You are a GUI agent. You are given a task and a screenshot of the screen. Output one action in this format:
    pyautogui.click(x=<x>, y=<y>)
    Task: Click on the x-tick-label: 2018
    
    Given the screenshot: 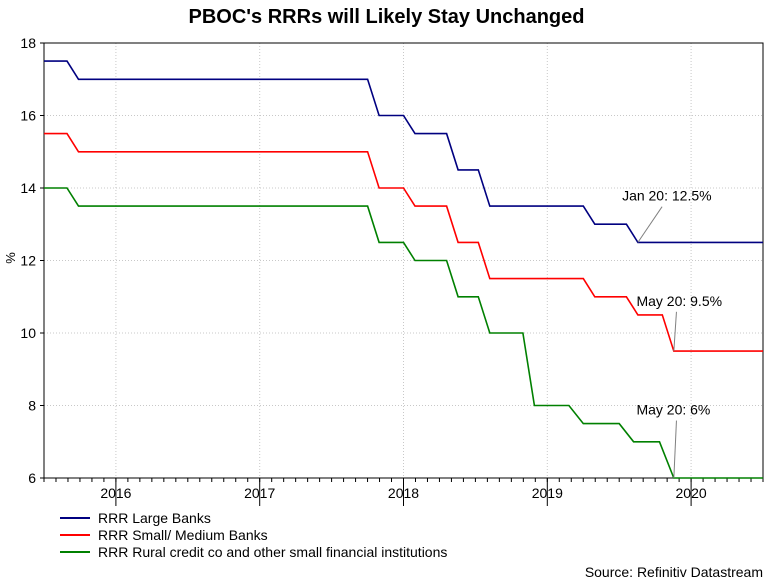 What is the action you would take?
    pyautogui.click(x=403, y=493)
    